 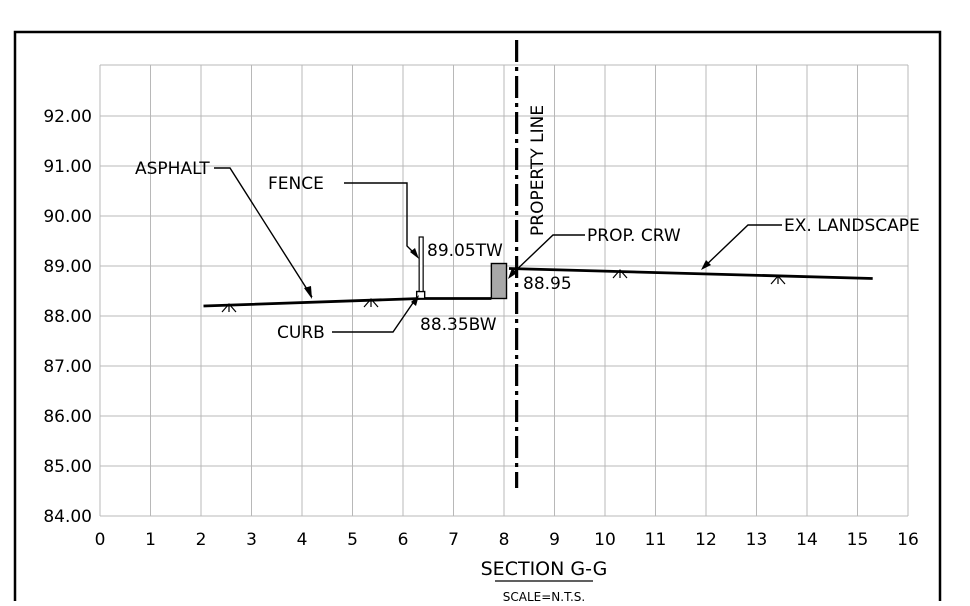 What do you see at coordinates (453, 540) in the screenshot?
I see `x-tick-label: 7` at bounding box center [453, 540].